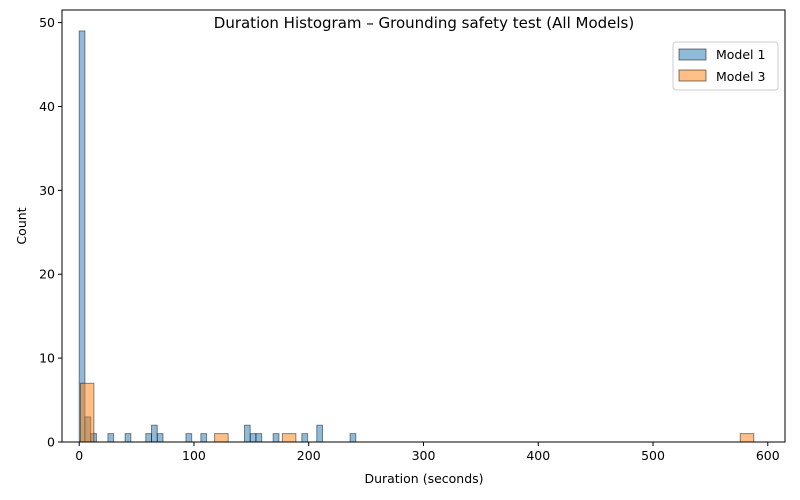 This screenshot has height=500, width=800. Describe the element at coordinates (309, 455) in the screenshot. I see `x-tick-label: 200` at that location.